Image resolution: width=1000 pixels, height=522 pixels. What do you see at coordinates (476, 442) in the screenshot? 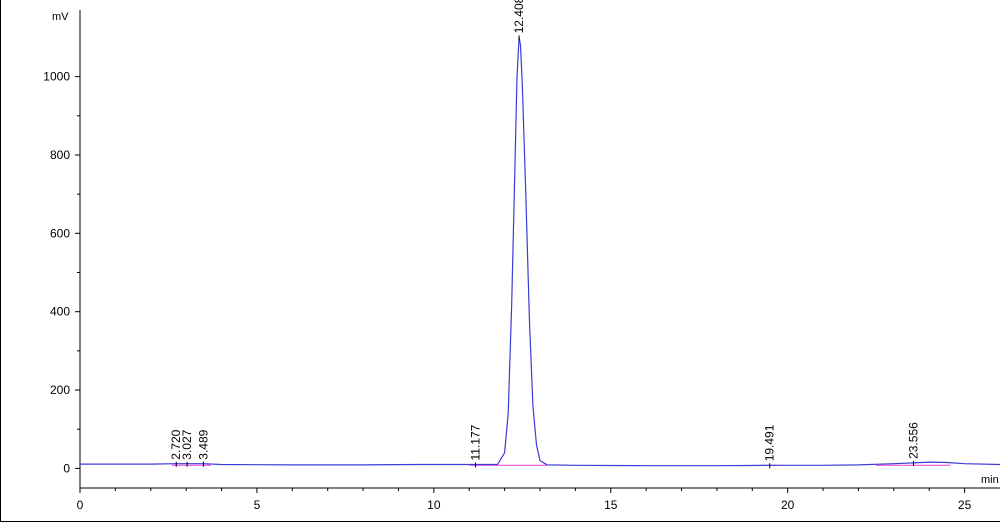
I see `peak-label: 11.177` at bounding box center [476, 442].